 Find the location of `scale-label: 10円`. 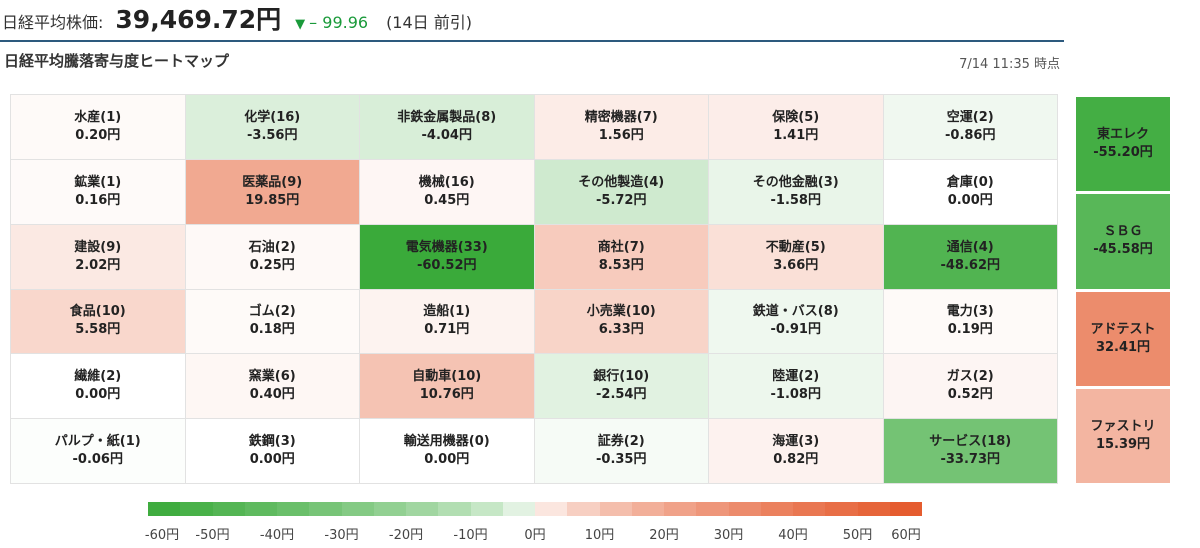

scale-label: 10円 is located at coordinates (599, 535).